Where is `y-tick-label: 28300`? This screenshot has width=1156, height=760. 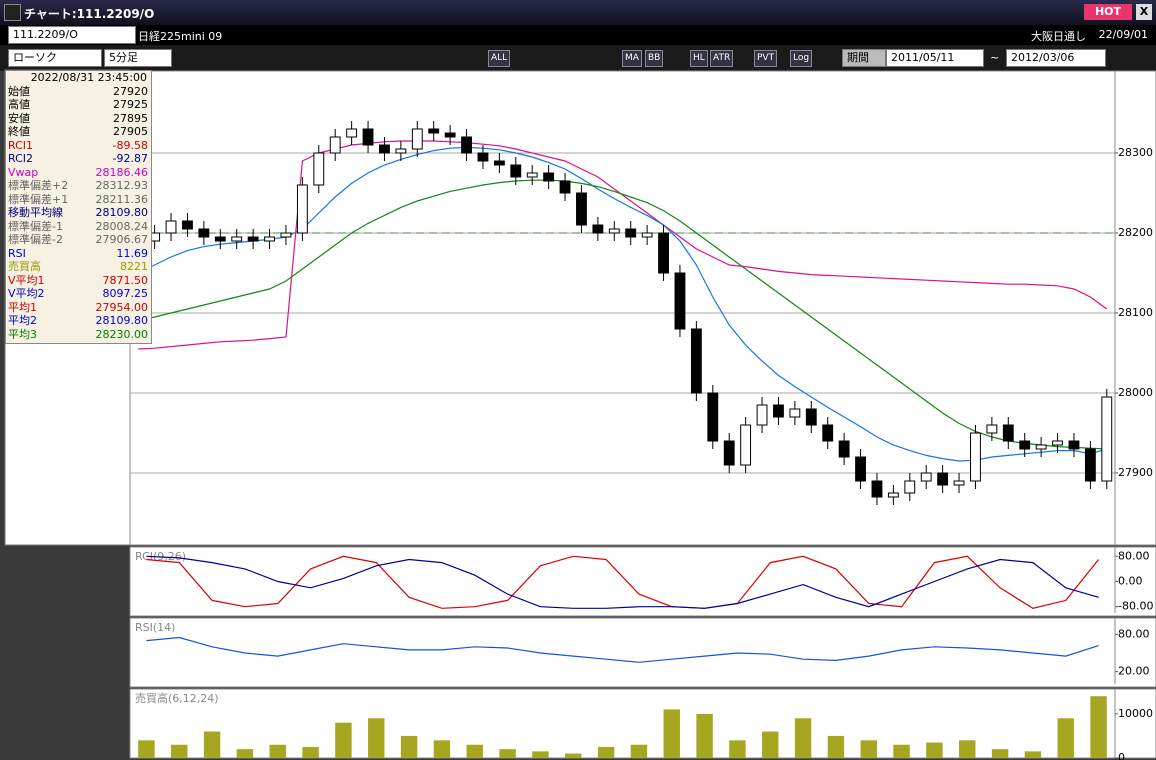 y-tick-label: 28300 is located at coordinates (1135, 152).